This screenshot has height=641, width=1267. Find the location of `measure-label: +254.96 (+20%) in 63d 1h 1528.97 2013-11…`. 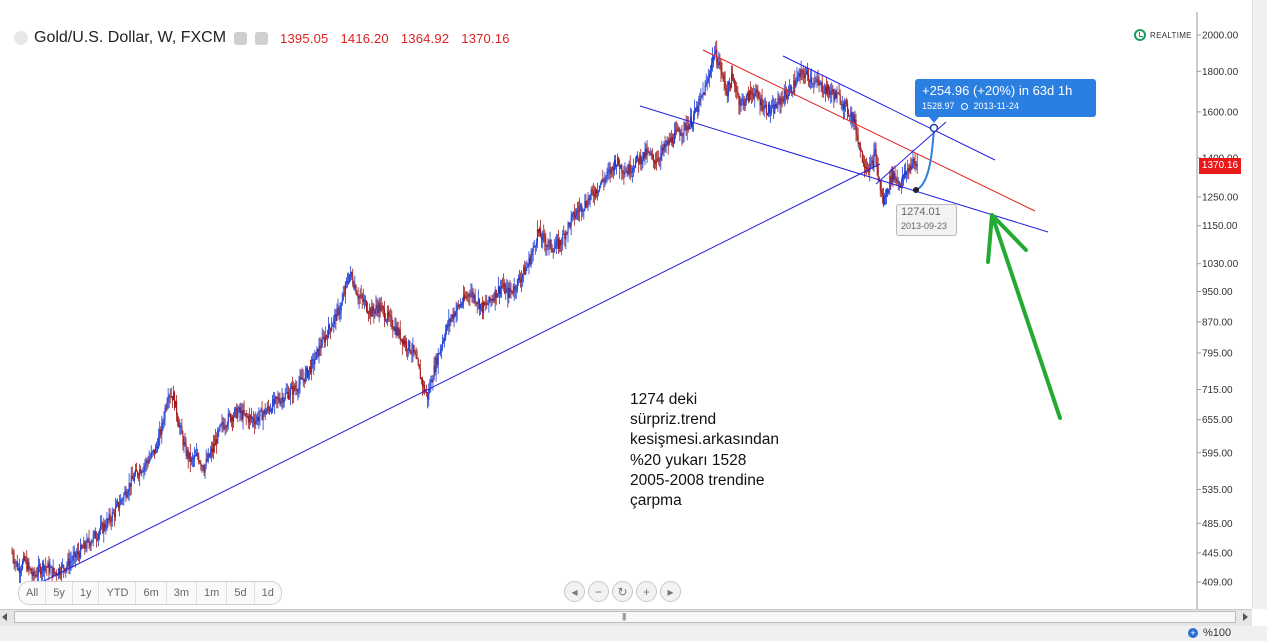

measure-label: +254.96 (+20%) in 63d 1h 1528.97 2013-11… is located at coordinates (1005, 101).